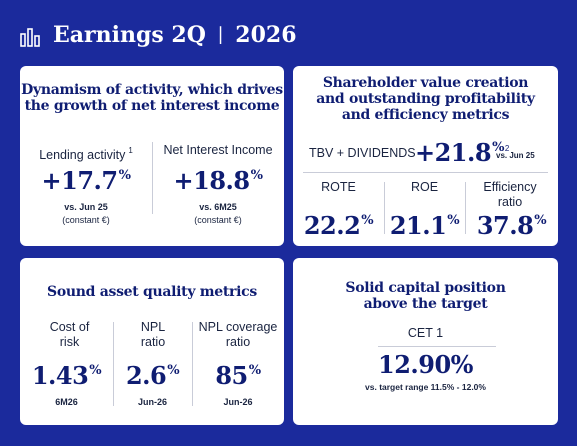 The image size is (577, 446). Describe the element at coordinates (425, 83) in the screenshot. I see `title-line: Shareholder value creation` at that location.